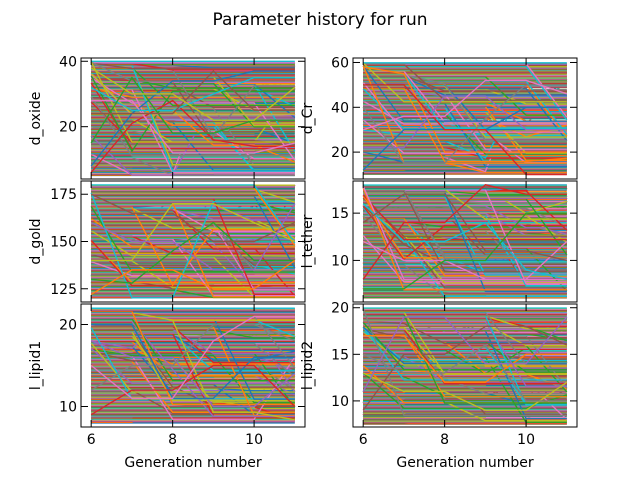 The height and width of the screenshot is (480, 640). What do you see at coordinates (254, 440) in the screenshot?
I see `x-tick-label: 10` at bounding box center [254, 440].